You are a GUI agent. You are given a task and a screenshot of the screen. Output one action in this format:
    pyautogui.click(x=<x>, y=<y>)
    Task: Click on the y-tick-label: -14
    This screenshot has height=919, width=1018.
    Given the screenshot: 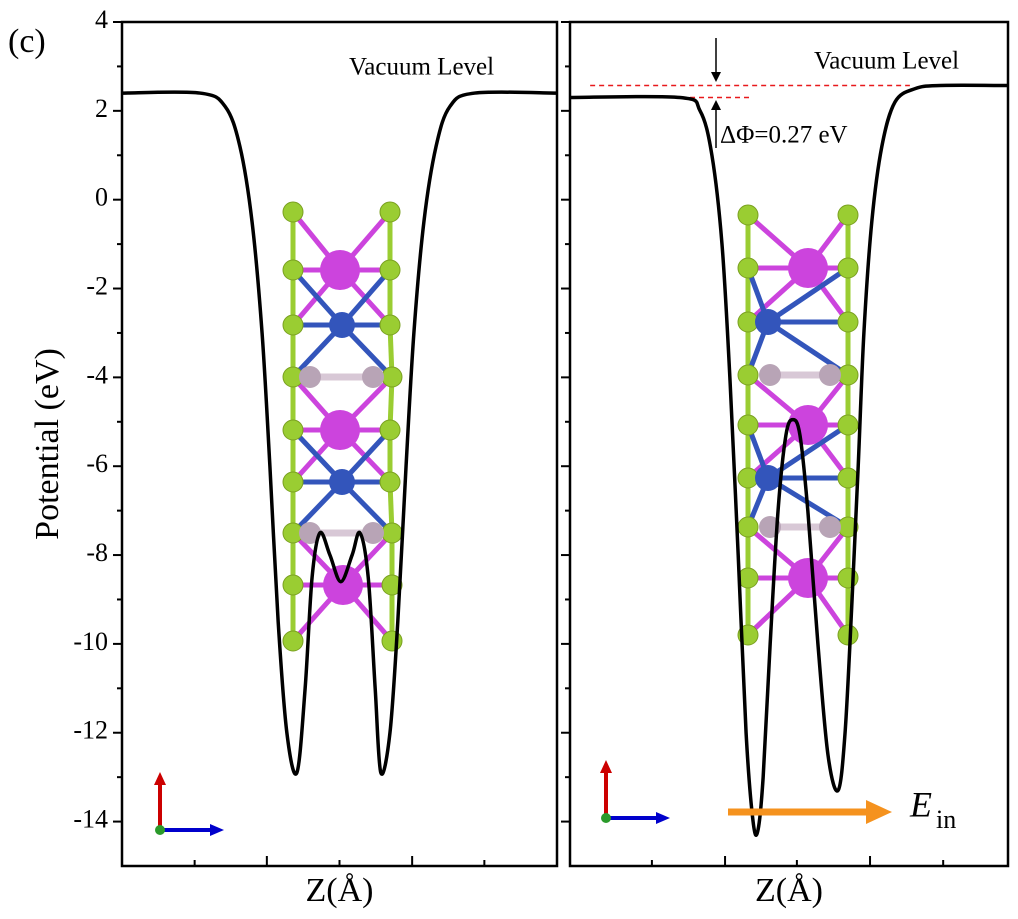 What is the action you would take?
    pyautogui.click(x=90, y=819)
    